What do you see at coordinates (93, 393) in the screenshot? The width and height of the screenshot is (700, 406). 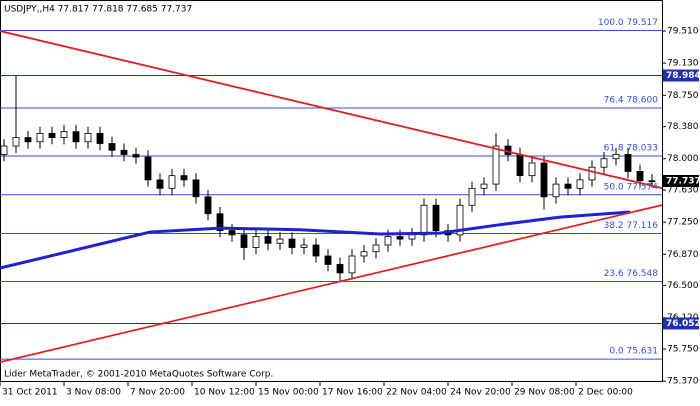 I see `x-tick-label: 3 Nov 08:00` at bounding box center [93, 393].